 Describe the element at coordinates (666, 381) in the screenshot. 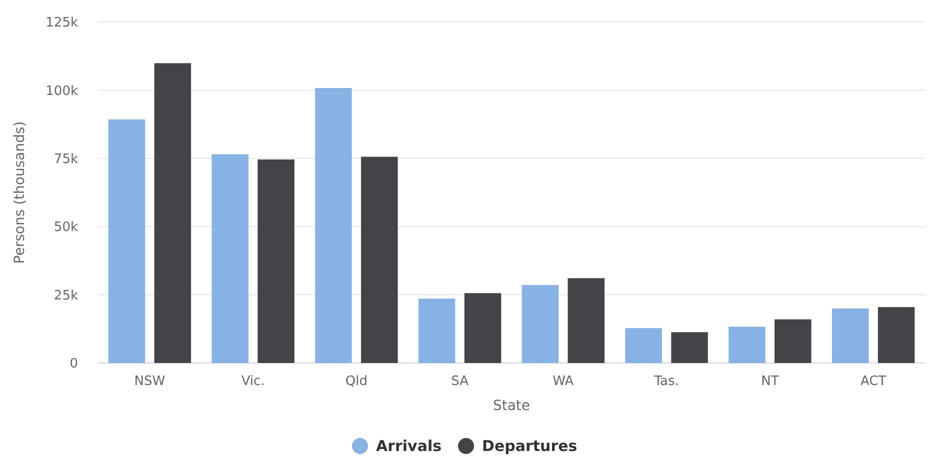

I see `x-tick-label: Tas.` at that location.